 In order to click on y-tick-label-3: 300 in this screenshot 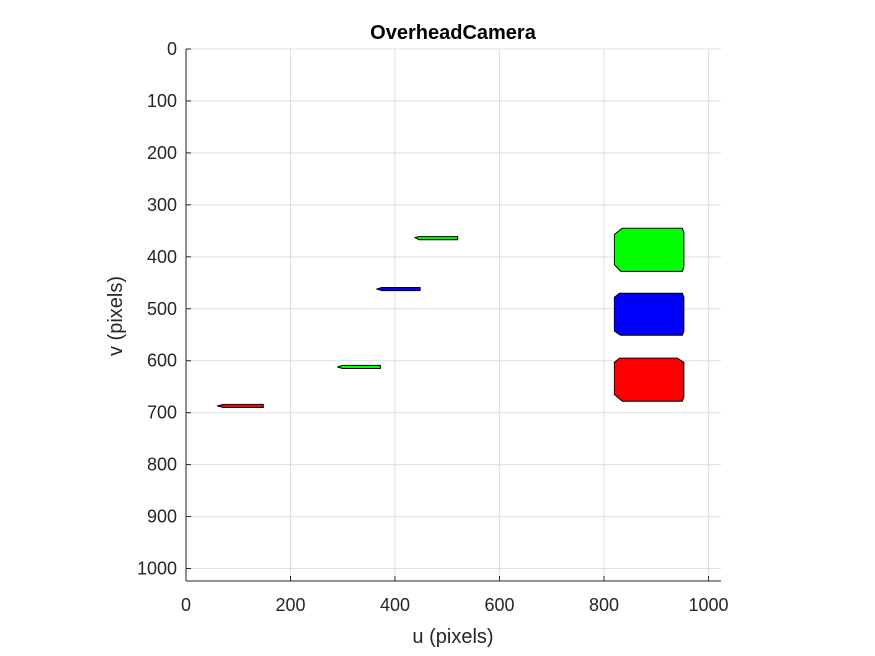, I will do `click(162, 205)`.